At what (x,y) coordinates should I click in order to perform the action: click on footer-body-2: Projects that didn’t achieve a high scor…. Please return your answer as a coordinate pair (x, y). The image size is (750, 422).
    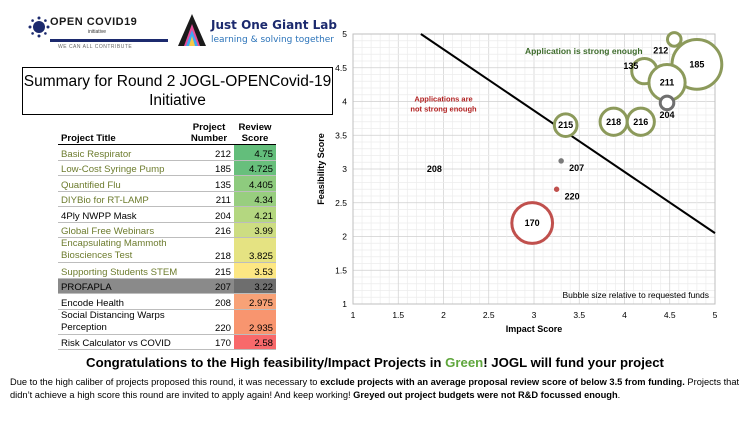
    Looking at the image, I should click on (375, 388).